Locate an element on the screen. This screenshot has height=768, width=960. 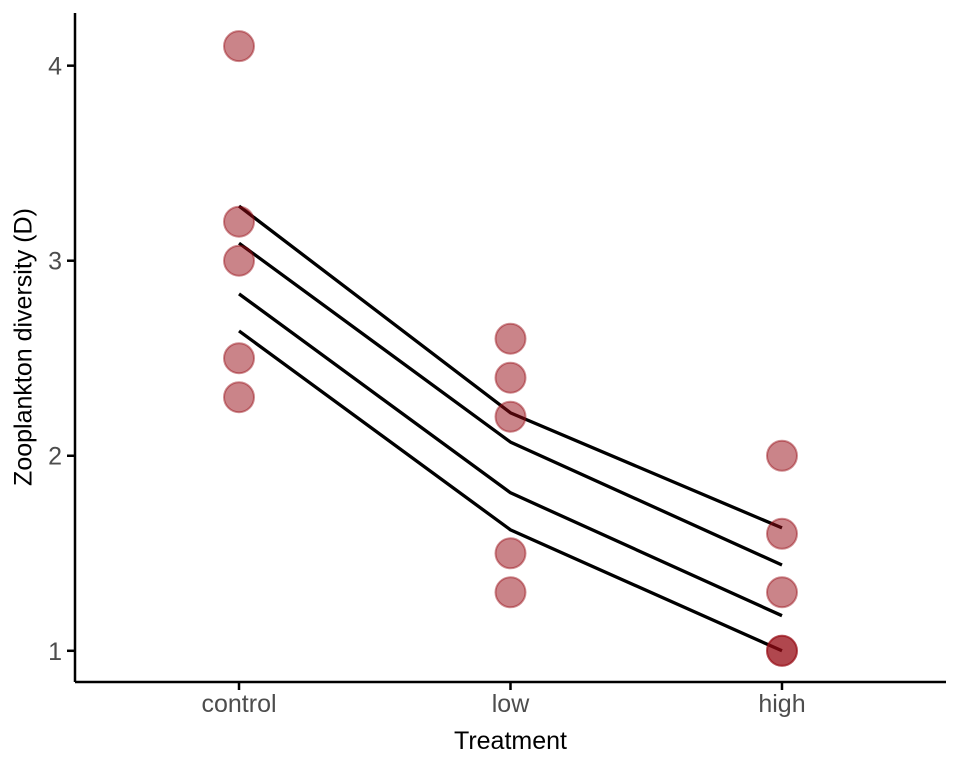
x-axis-title: Treatment is located at coordinates (510, 741).